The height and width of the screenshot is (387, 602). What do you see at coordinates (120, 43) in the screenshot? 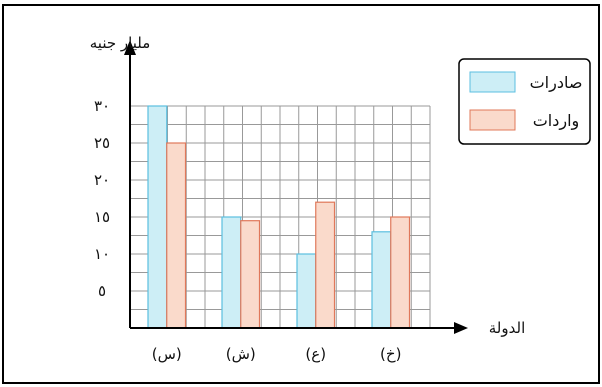
I see `y-axis-title: مليار جنيه` at bounding box center [120, 43].